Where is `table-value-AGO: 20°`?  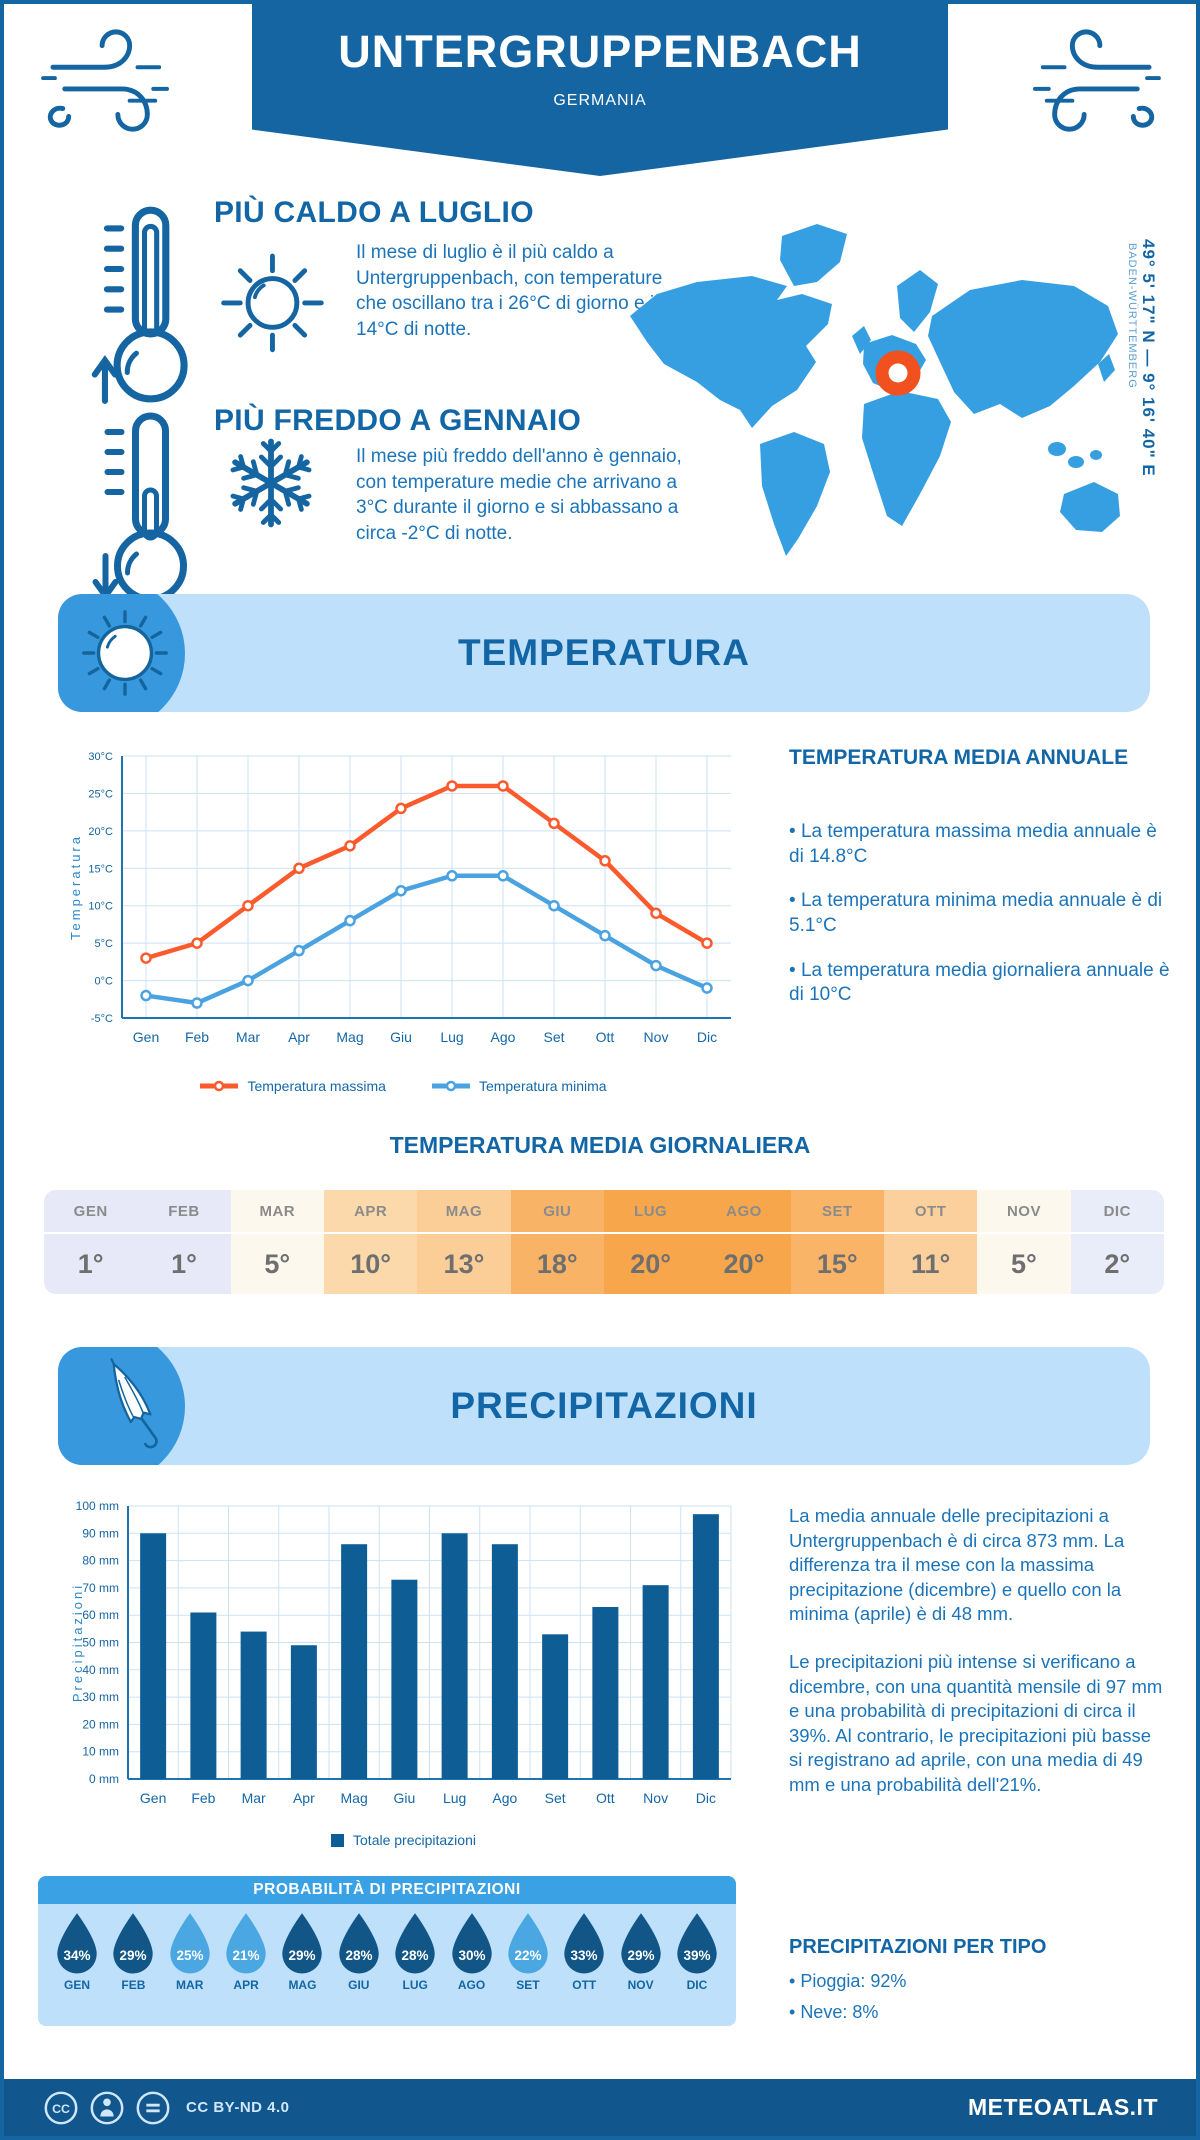 table-value-AGO: 20° is located at coordinates (744, 1264).